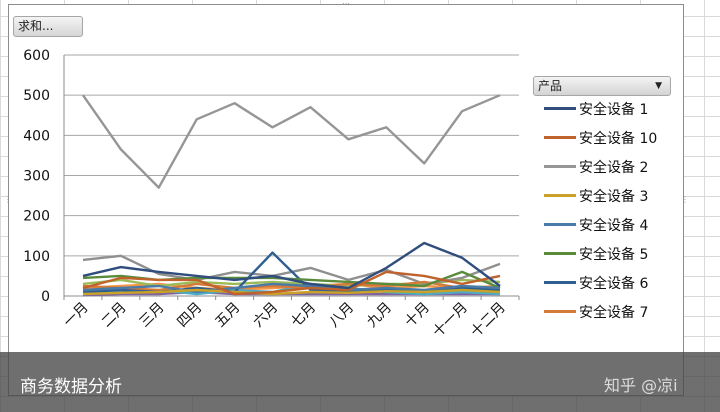 The height and width of the screenshot is (412, 720). Describe the element at coordinates (614, 168) in the screenshot. I see `legend-label: 安全设备 2` at that location.